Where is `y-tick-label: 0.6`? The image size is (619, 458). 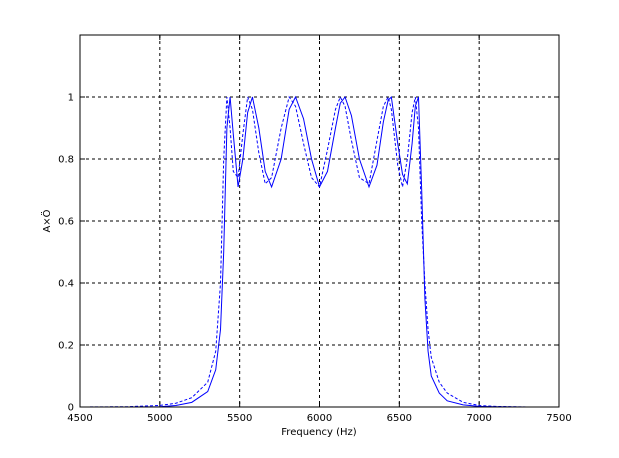 y-tick-label: 0.6 is located at coordinates (66, 222).